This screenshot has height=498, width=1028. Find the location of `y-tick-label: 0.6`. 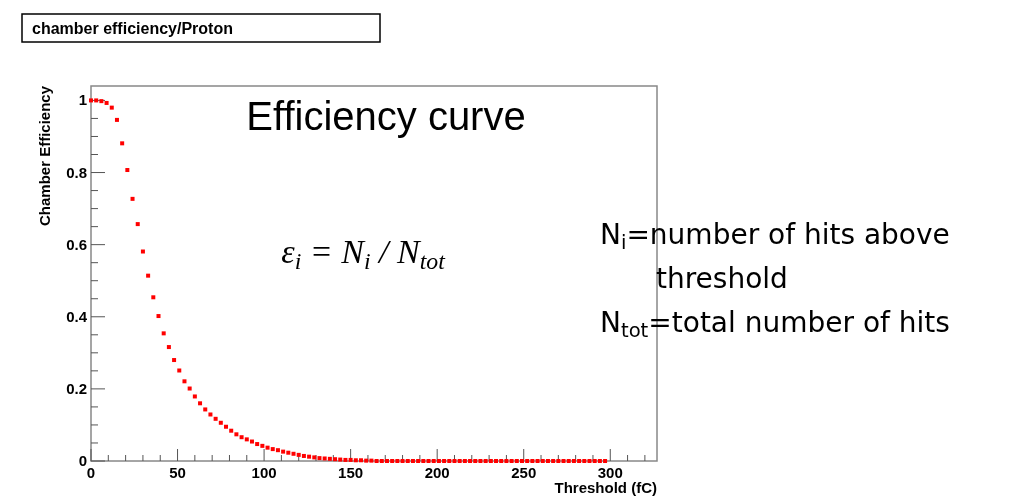

y-tick-label: 0.6 is located at coordinates (76, 244).